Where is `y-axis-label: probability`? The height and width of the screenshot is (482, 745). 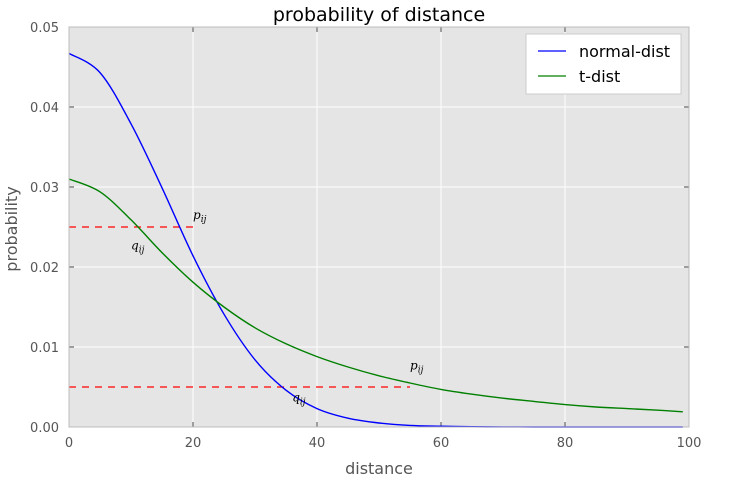 y-axis-label: probability is located at coordinates (11, 228).